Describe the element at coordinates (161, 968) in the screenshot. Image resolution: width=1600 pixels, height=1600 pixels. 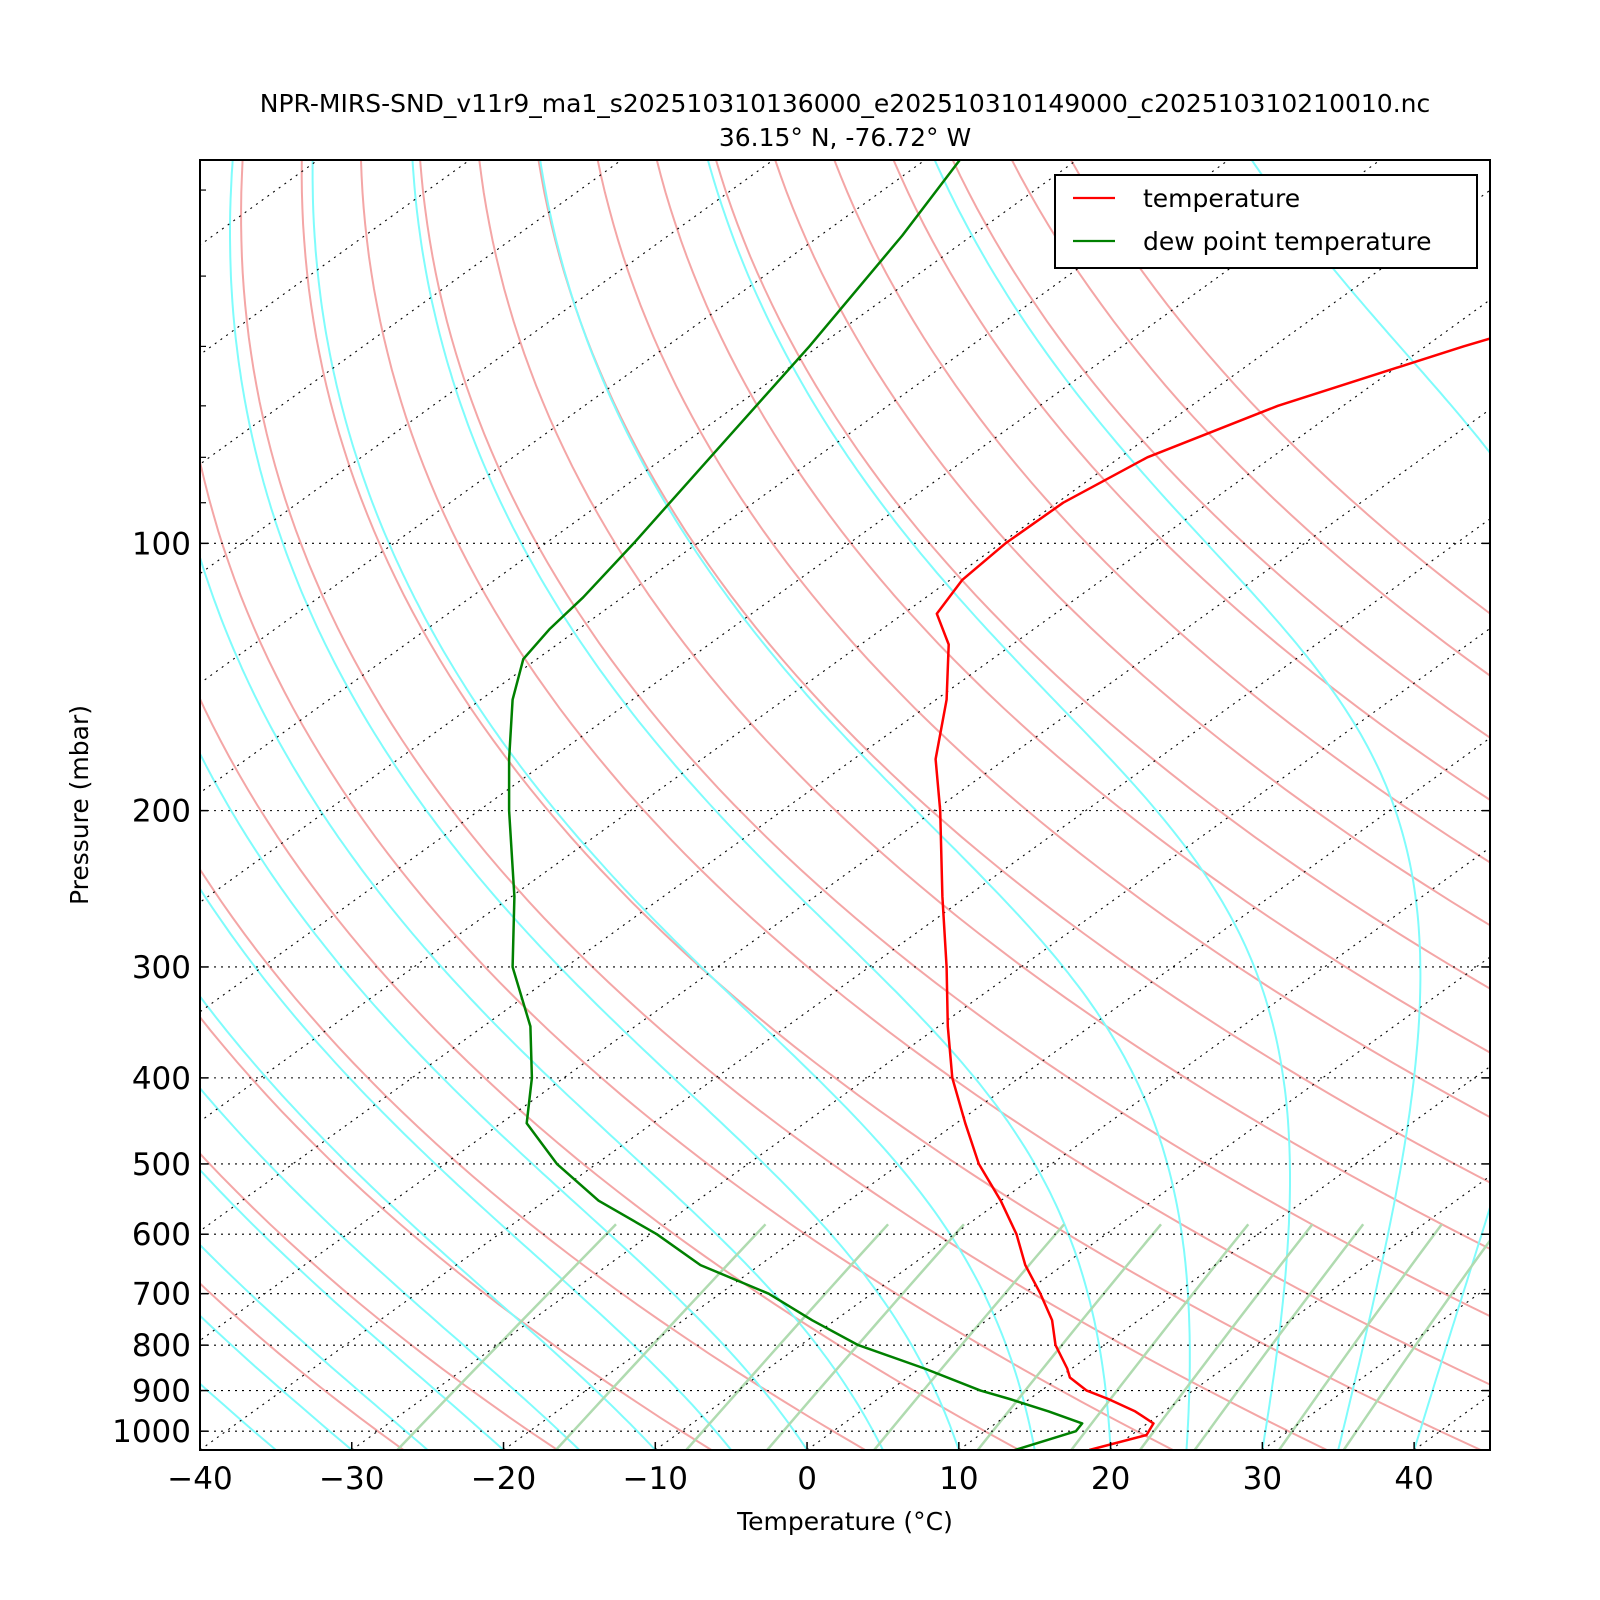
I see `y-tick-label: 300` at that location.